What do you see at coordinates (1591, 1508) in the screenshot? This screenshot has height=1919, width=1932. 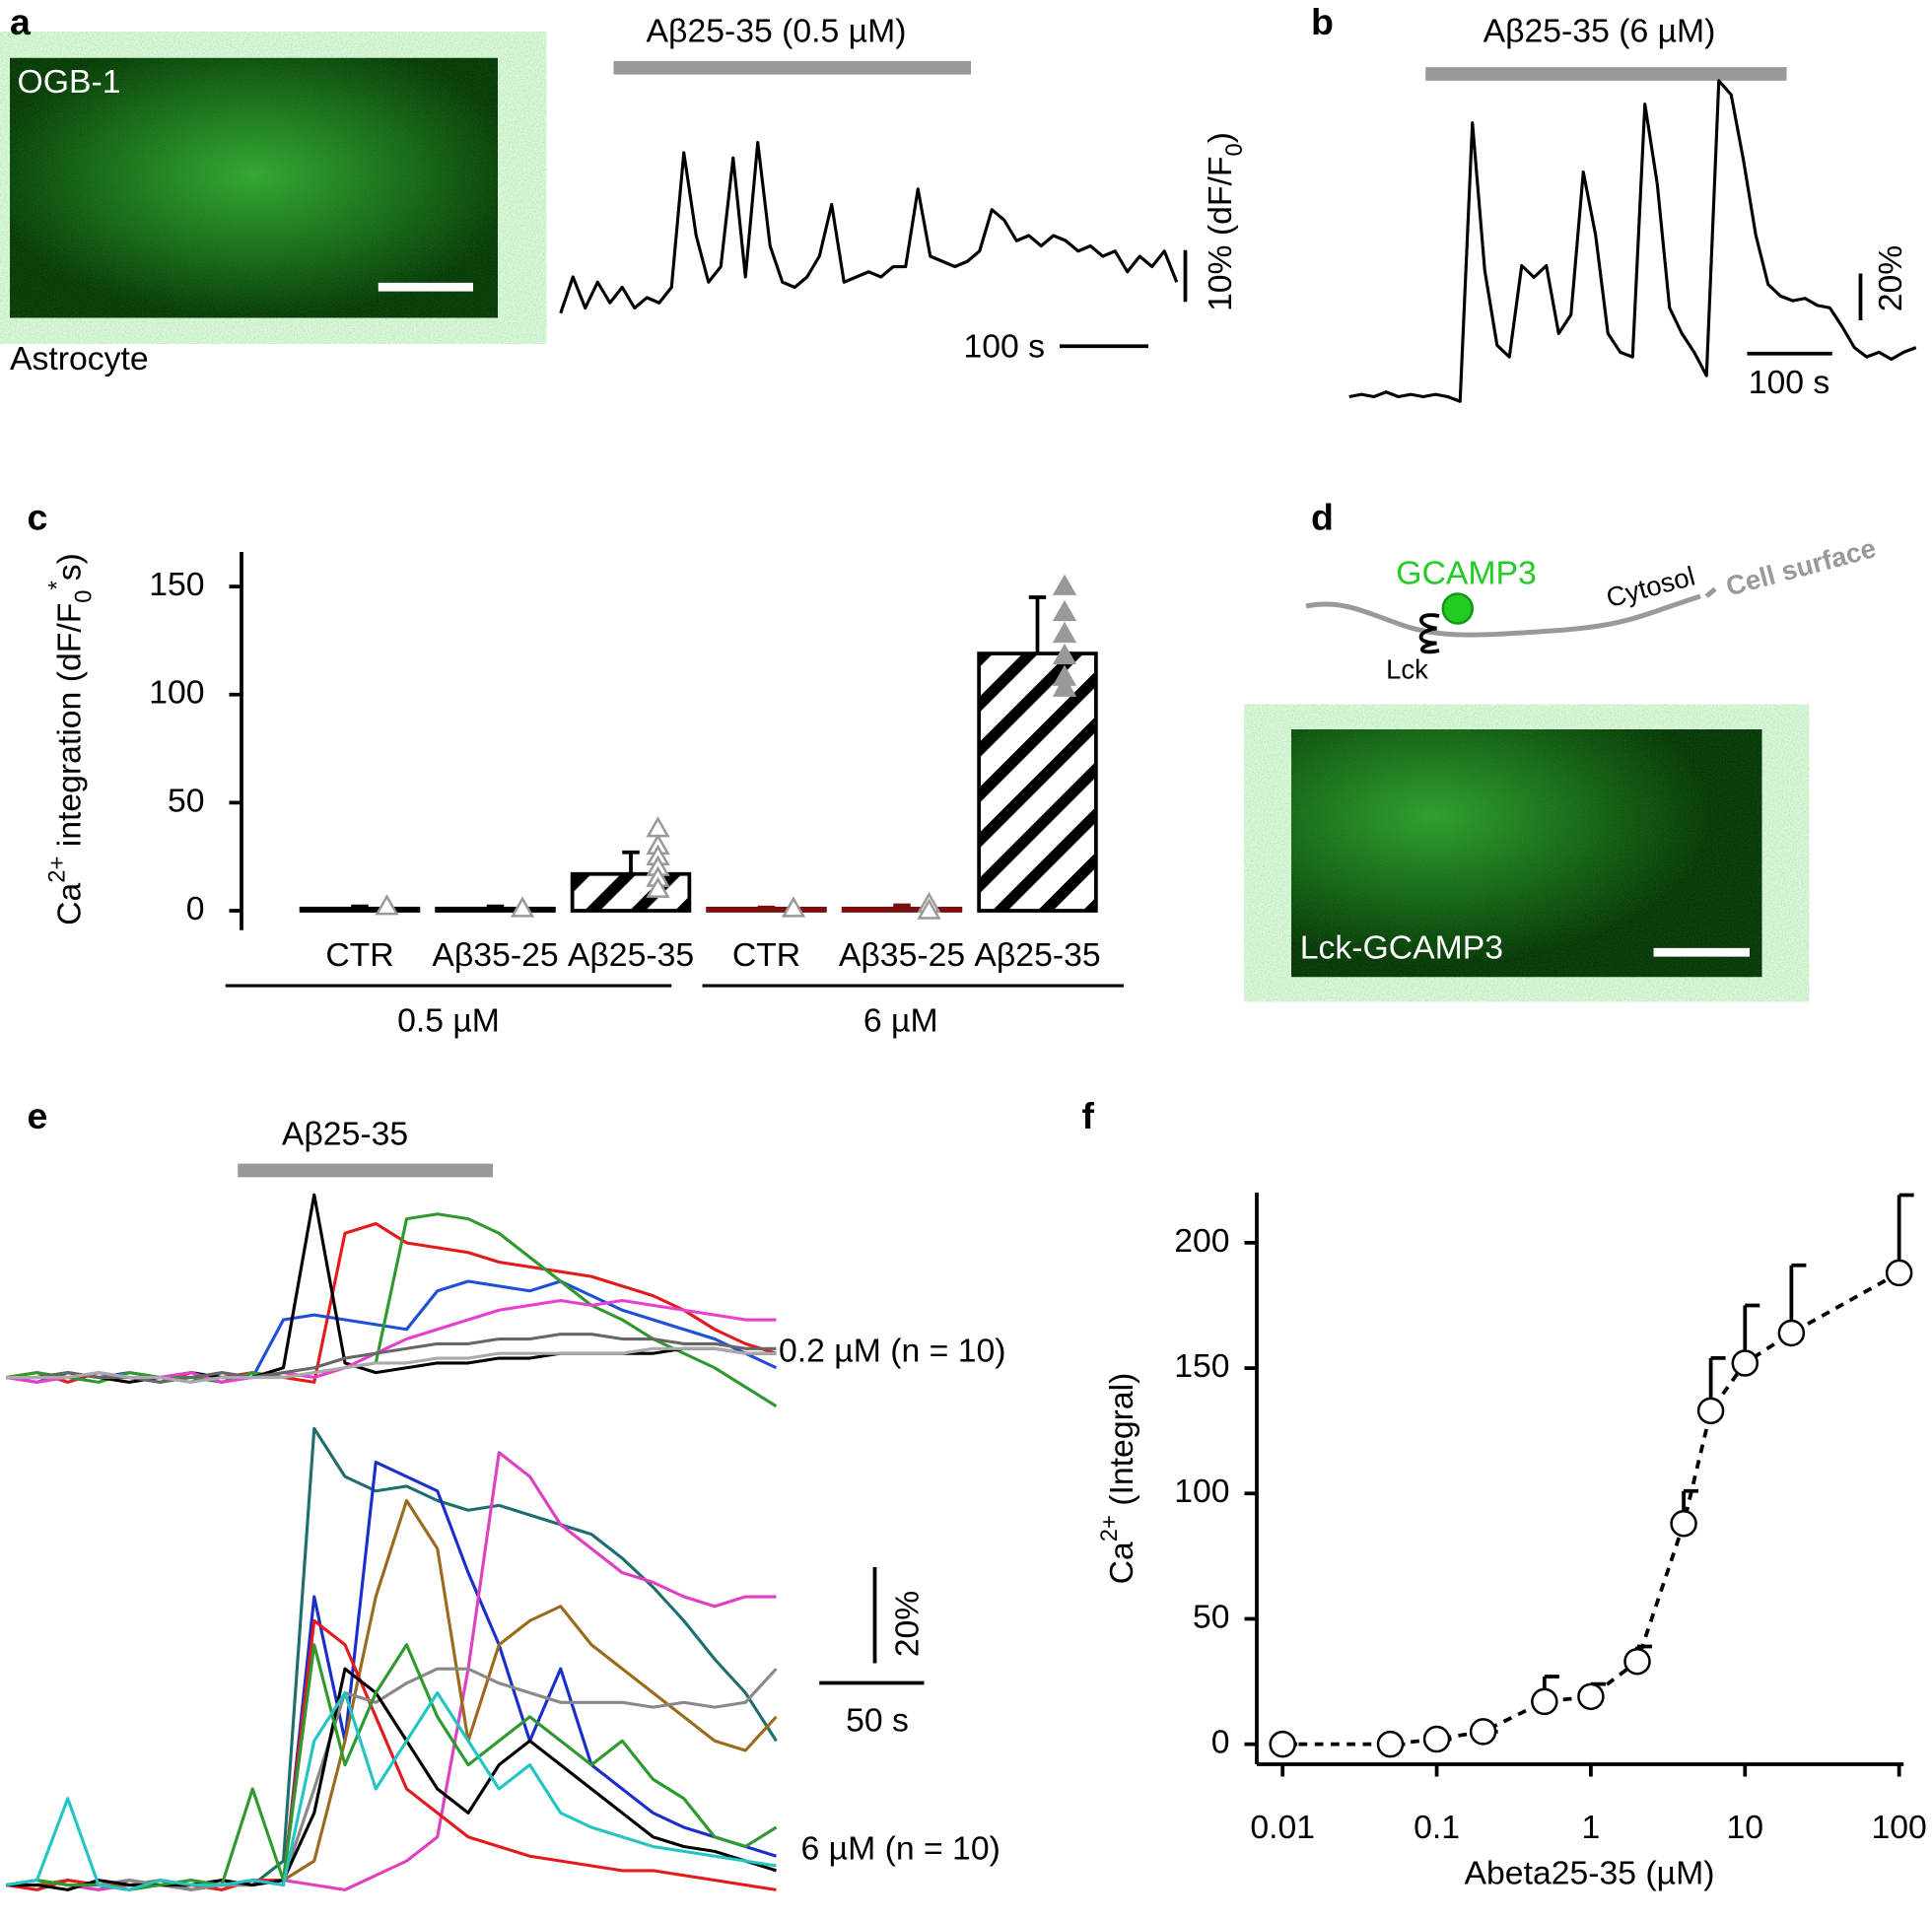 I see `fit-line` at bounding box center [1591, 1508].